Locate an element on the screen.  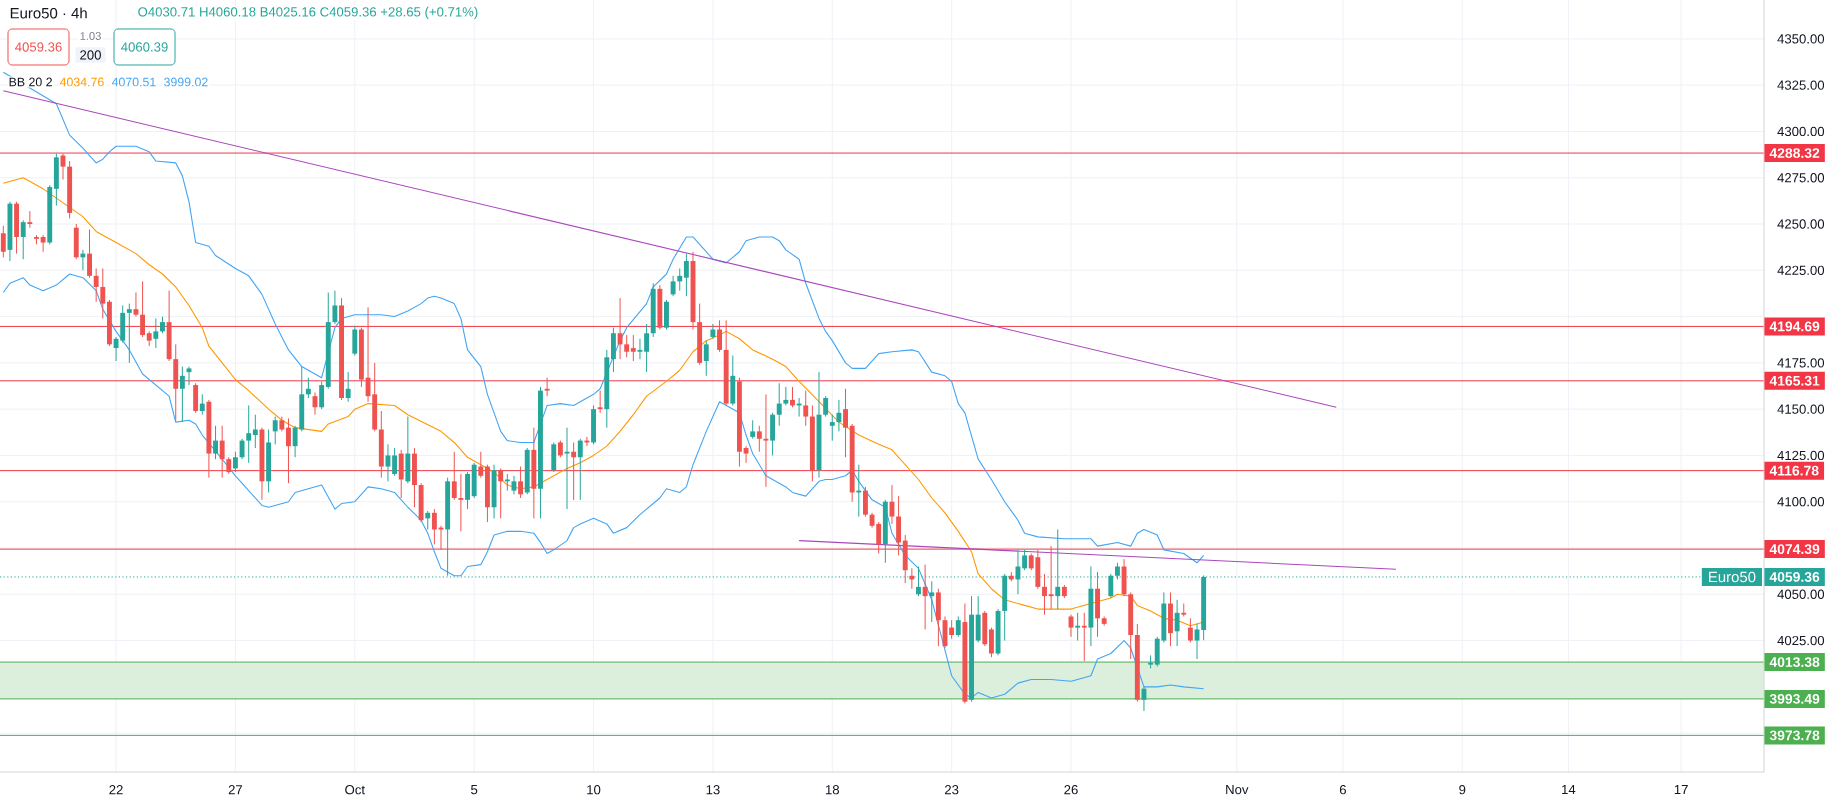
x-tick-label: Oct is located at coordinates (355, 790).